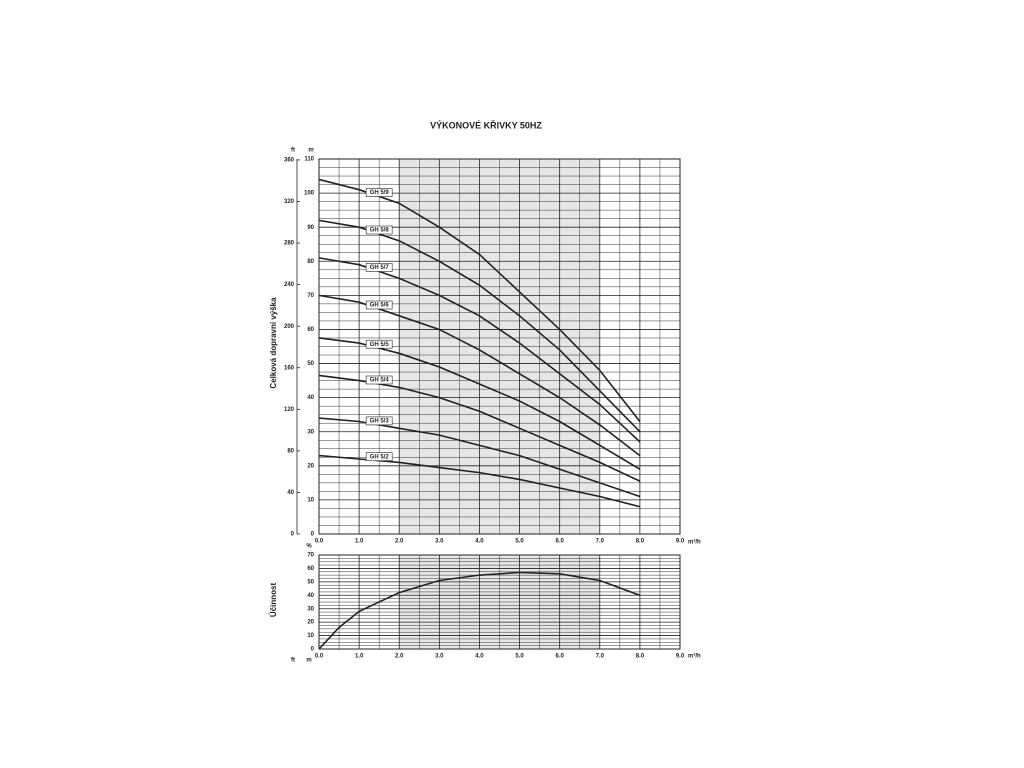 The height and width of the screenshot is (768, 1024). What do you see at coordinates (310, 262) in the screenshot?
I see `y-tick-label: 80` at bounding box center [310, 262].